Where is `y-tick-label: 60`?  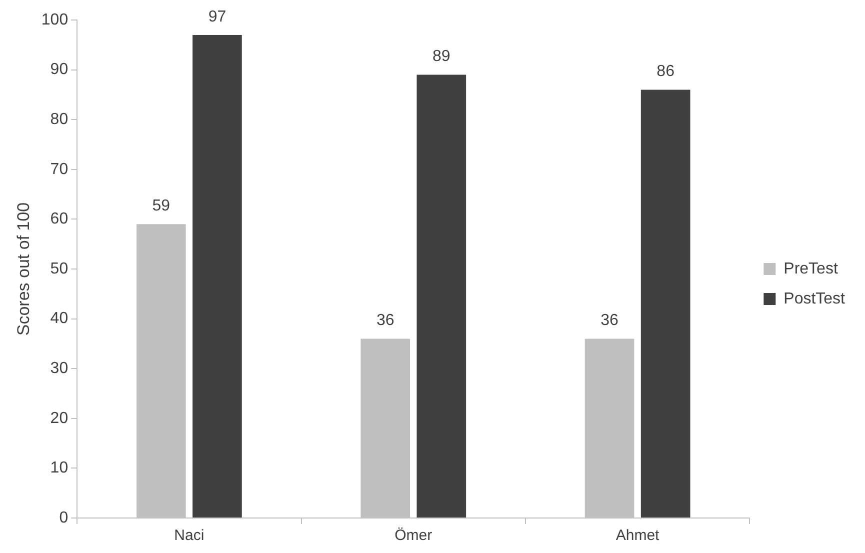 y-tick-label: 60 is located at coordinates (59, 219).